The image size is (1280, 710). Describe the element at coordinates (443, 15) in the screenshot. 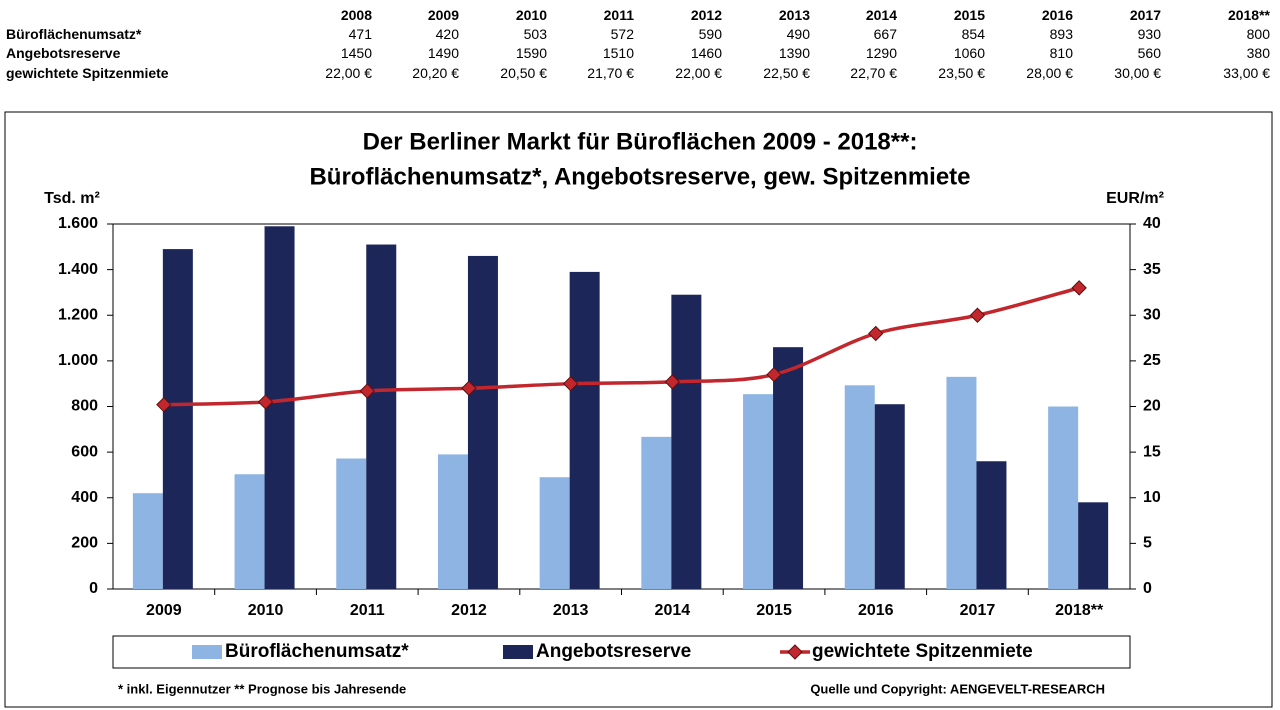

I see `table-header: 2009` at that location.